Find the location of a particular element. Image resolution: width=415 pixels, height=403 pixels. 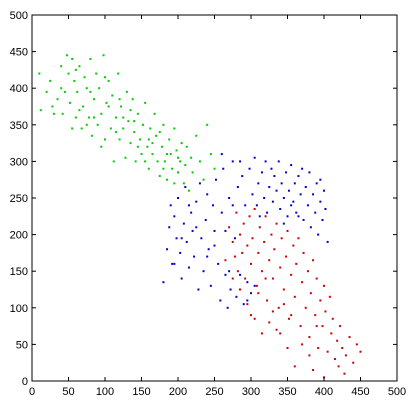

y-tick-label: 350 is located at coordinates (19, 126).